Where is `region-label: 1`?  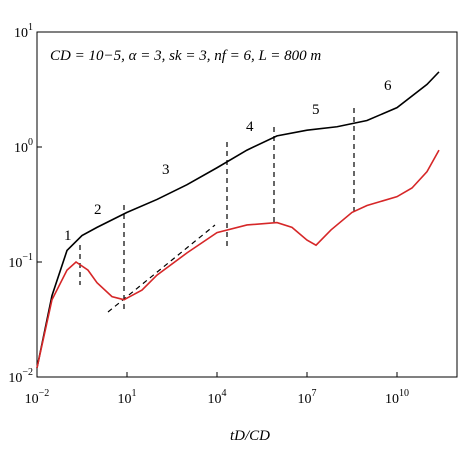
region-label: 1 is located at coordinates (68, 236).